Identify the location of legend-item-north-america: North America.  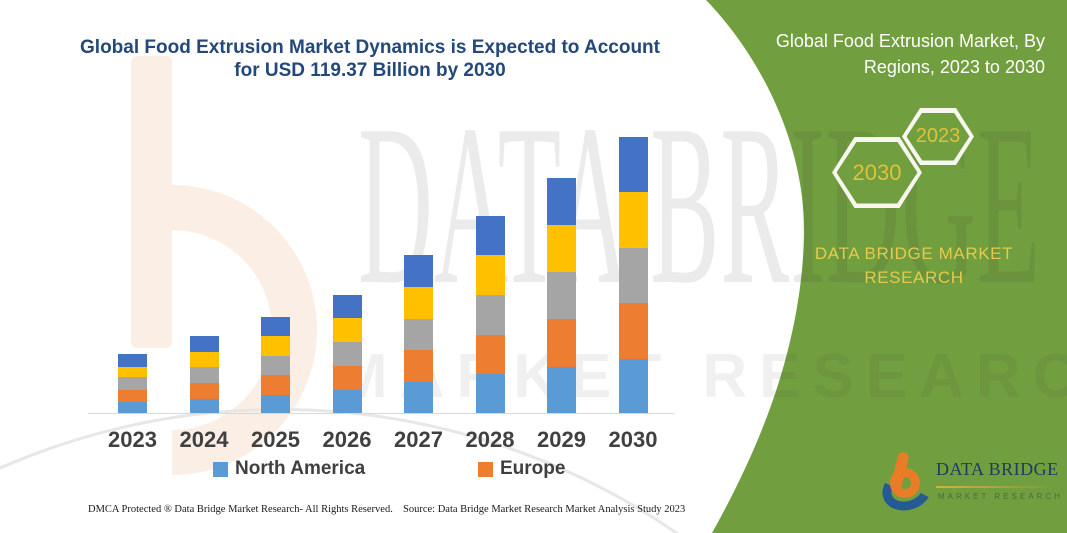
(289, 469).